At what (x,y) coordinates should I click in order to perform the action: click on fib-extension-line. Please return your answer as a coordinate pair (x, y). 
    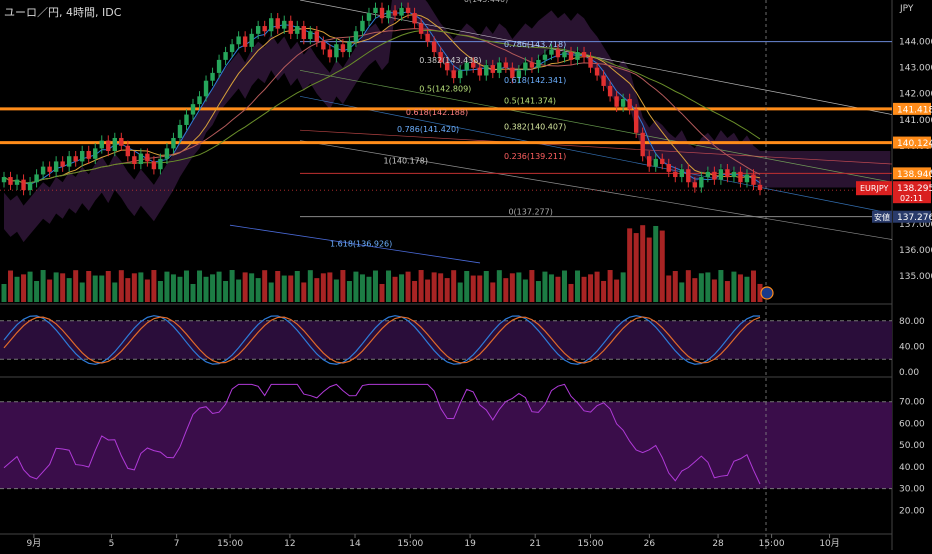
    Looking at the image, I should click on (355, 244).